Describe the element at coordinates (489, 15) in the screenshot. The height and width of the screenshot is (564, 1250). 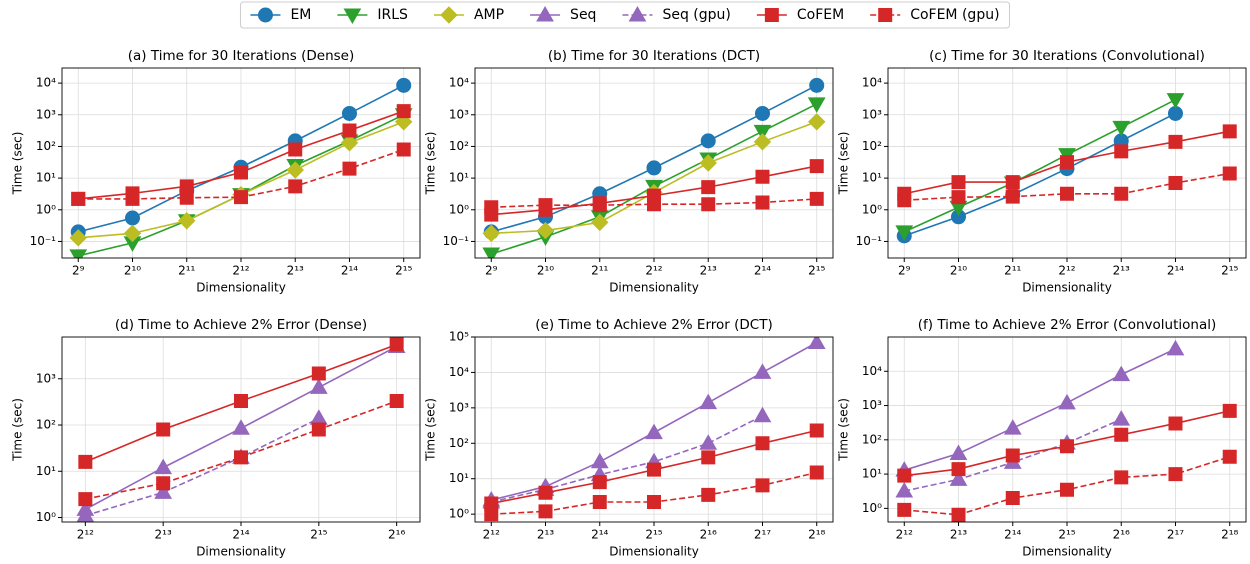
I see `legend-label: AMP` at that location.